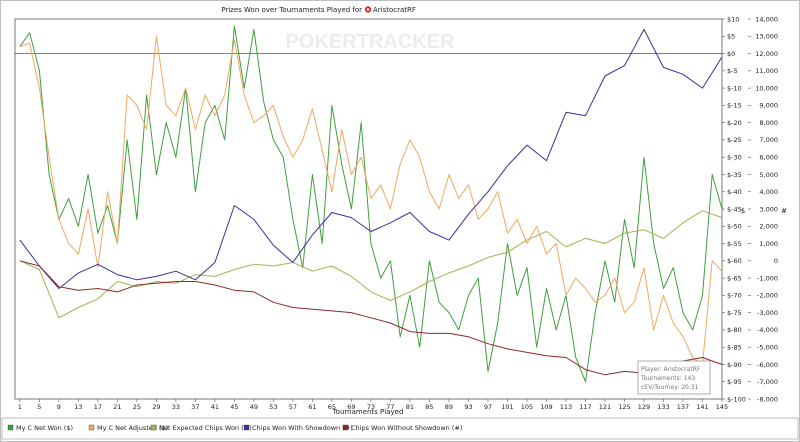 Image resolution: width=800 pixels, height=442 pixels. What do you see at coordinates (671, 369) in the screenshot?
I see `tooltip-player: Player: AristocratRF` at bounding box center [671, 369].